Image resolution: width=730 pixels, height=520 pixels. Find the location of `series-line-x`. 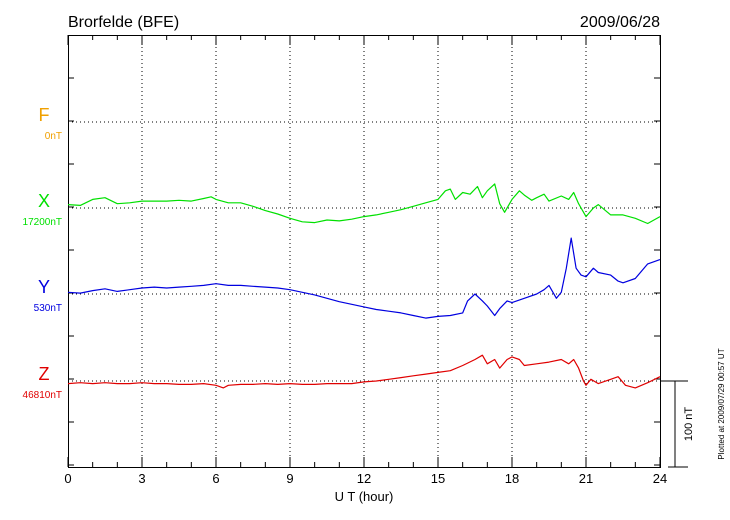

series-line-x is located at coordinates (364, 204).